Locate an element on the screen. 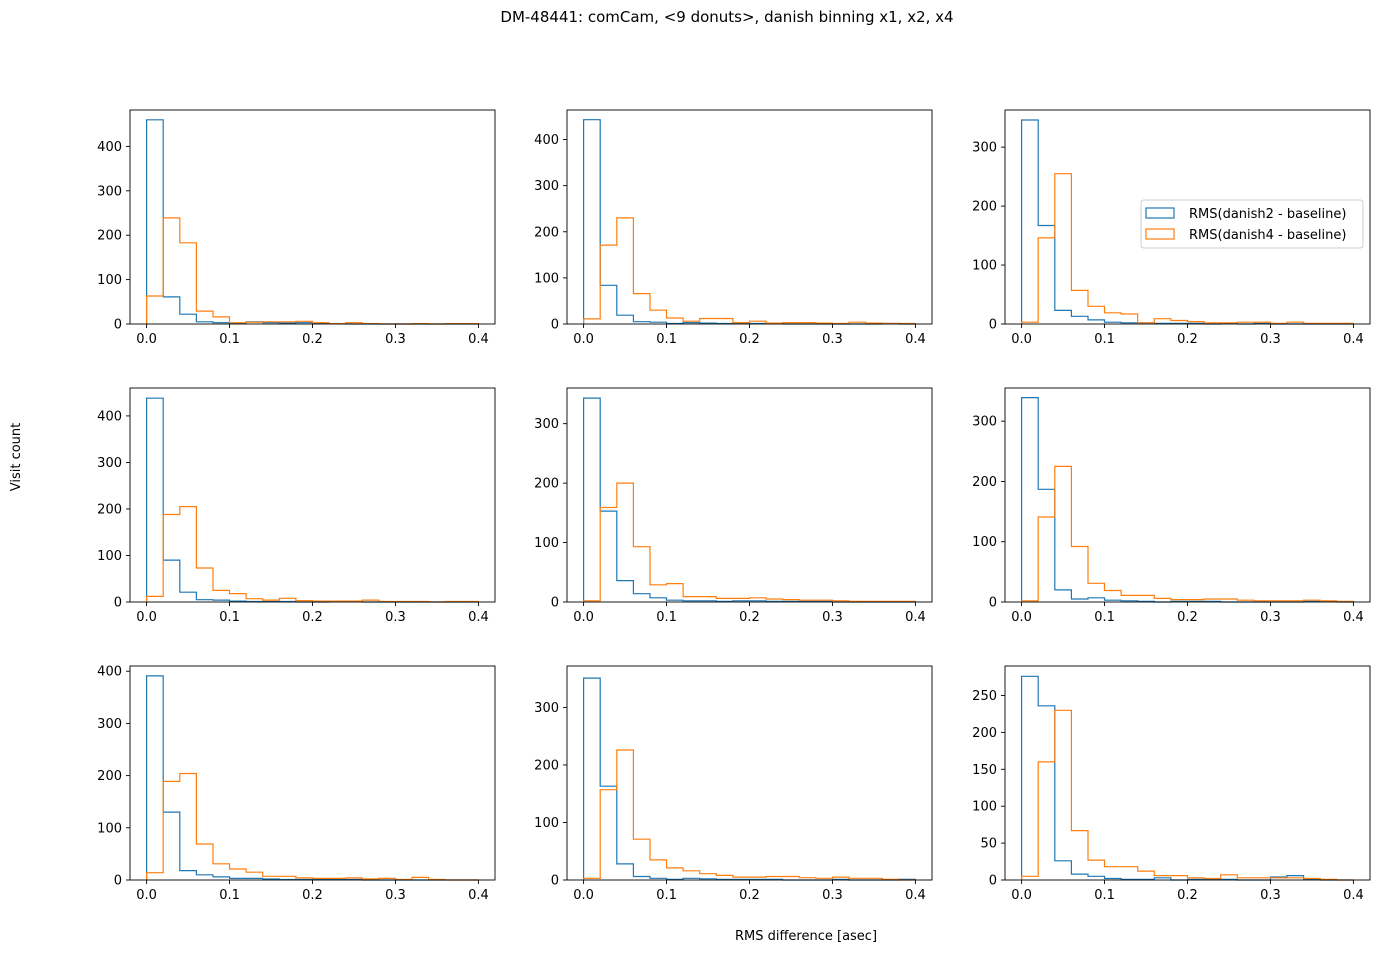 This screenshot has height=953, width=1380. histogram-panel-8: 0.0 0.1 0.2 0.3 0.4 0 100 200 300 is located at coordinates (733, 784).